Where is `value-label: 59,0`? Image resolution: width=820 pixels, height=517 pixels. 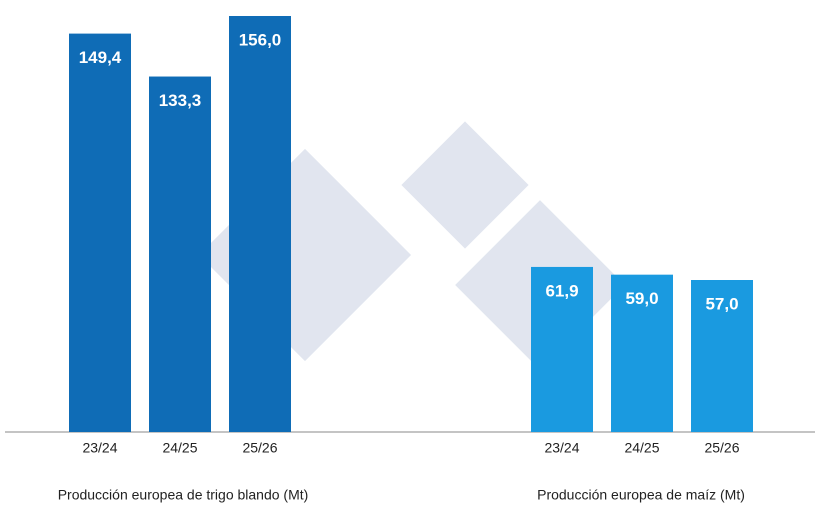
value-label: 59,0 is located at coordinates (641, 298).